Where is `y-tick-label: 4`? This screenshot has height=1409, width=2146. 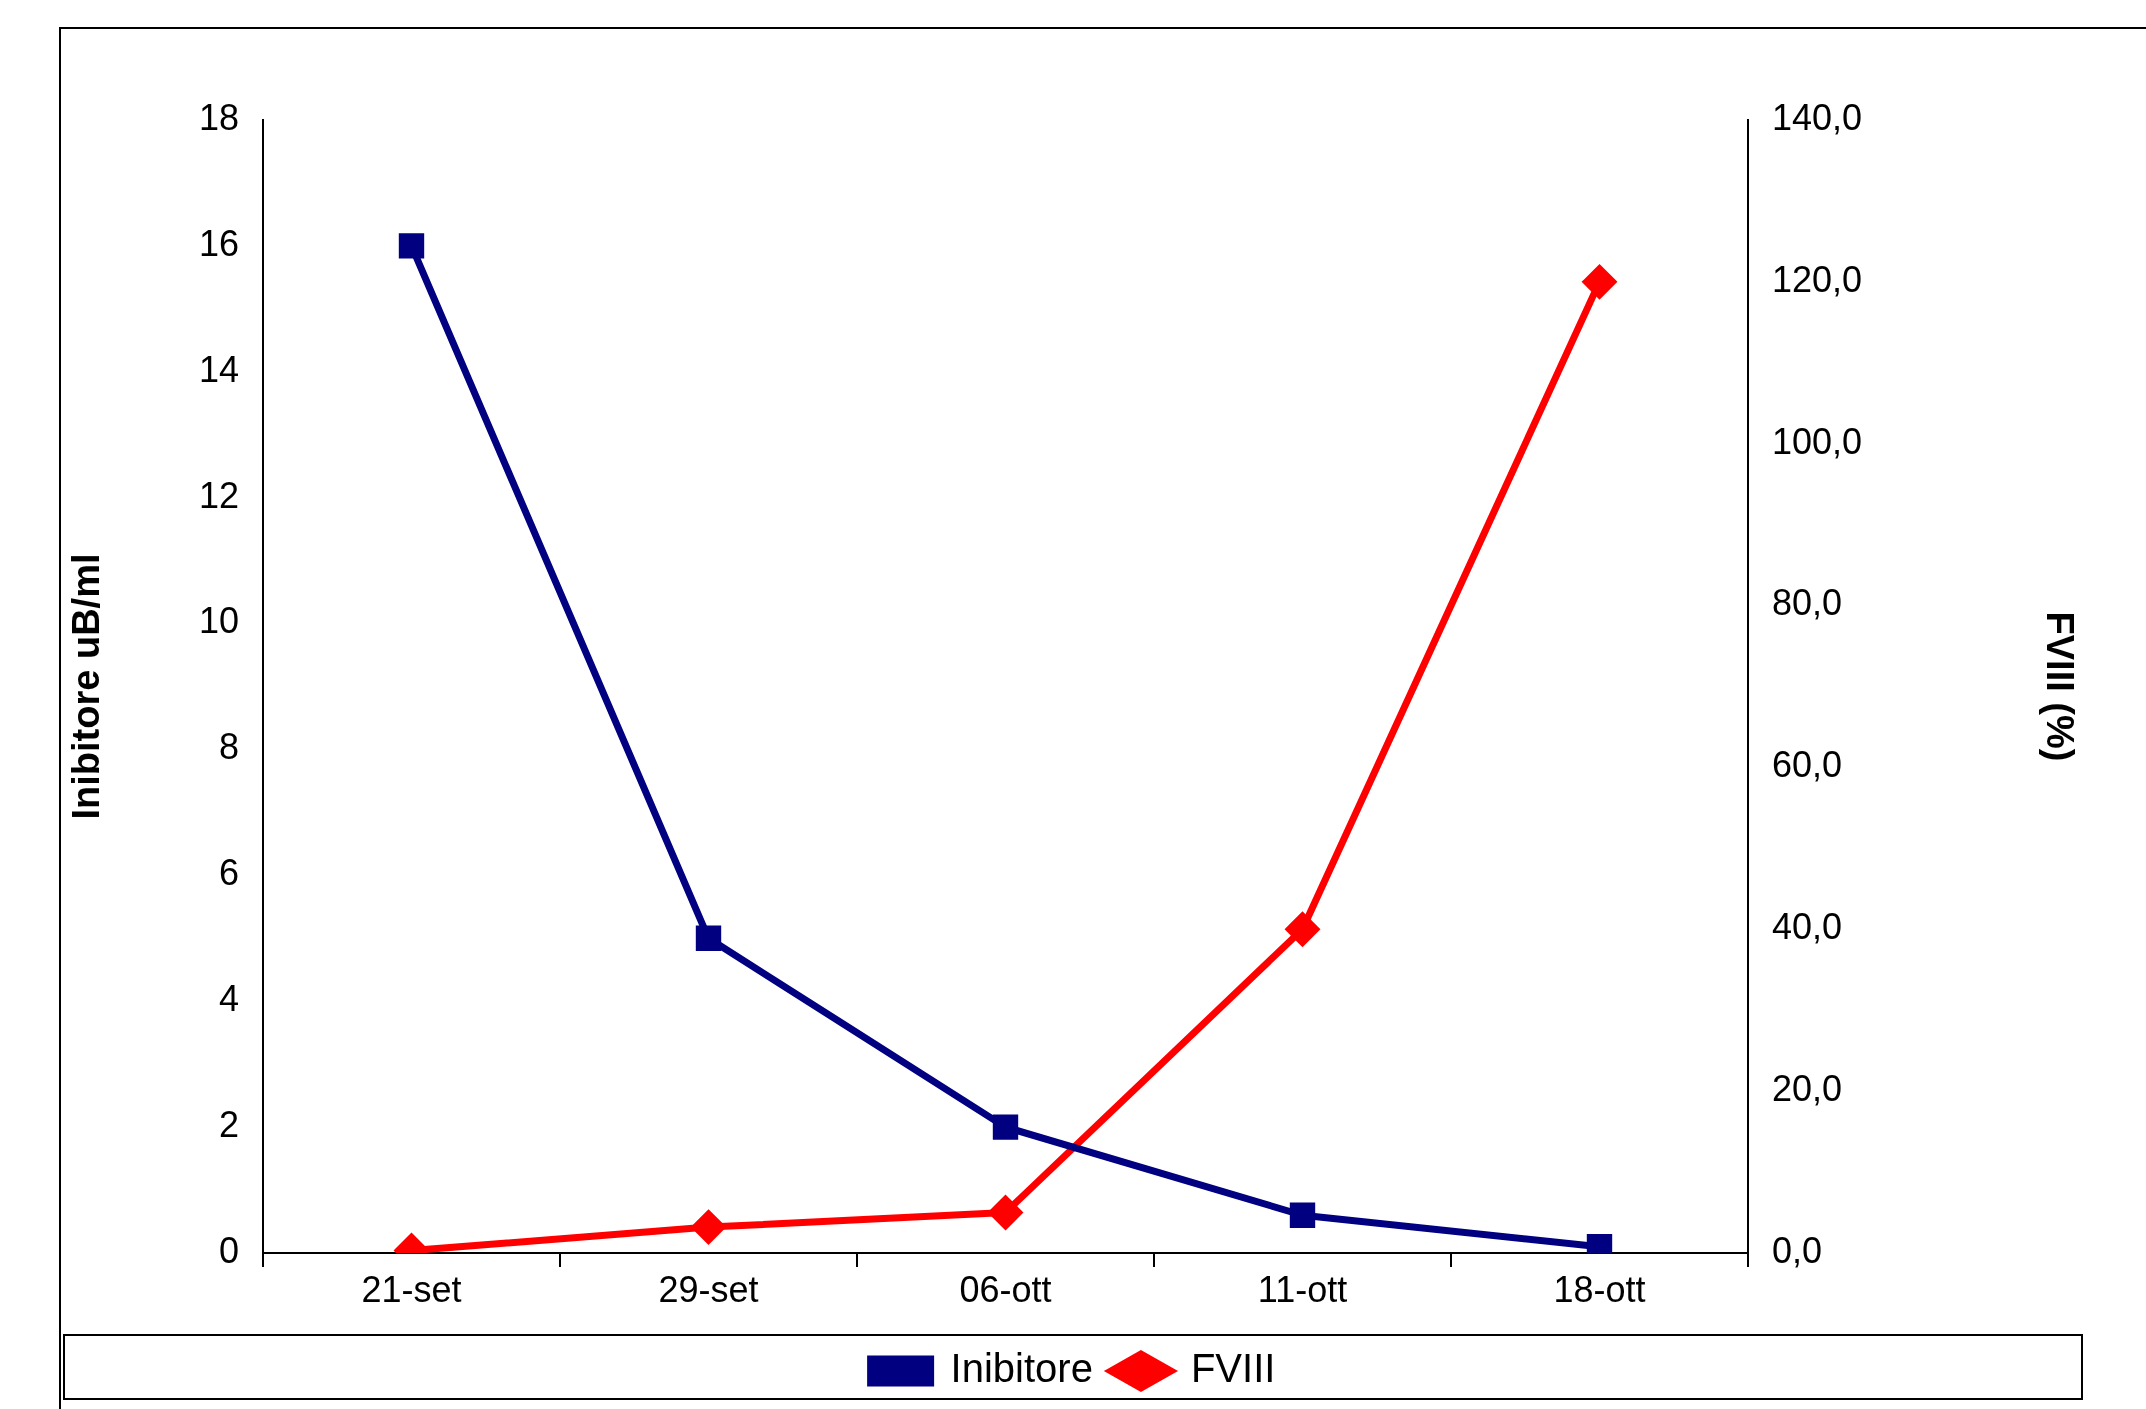 y-tick-label: 4 is located at coordinates (228, 999).